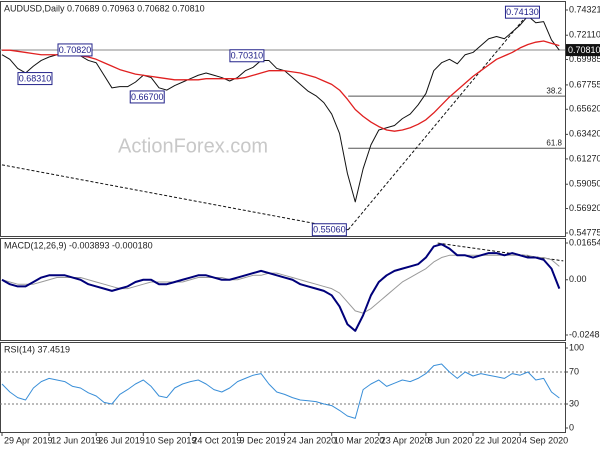  What do you see at coordinates (312, 440) in the screenshot?
I see `x-tick-label: 24 Jan 2020` at bounding box center [312, 440].